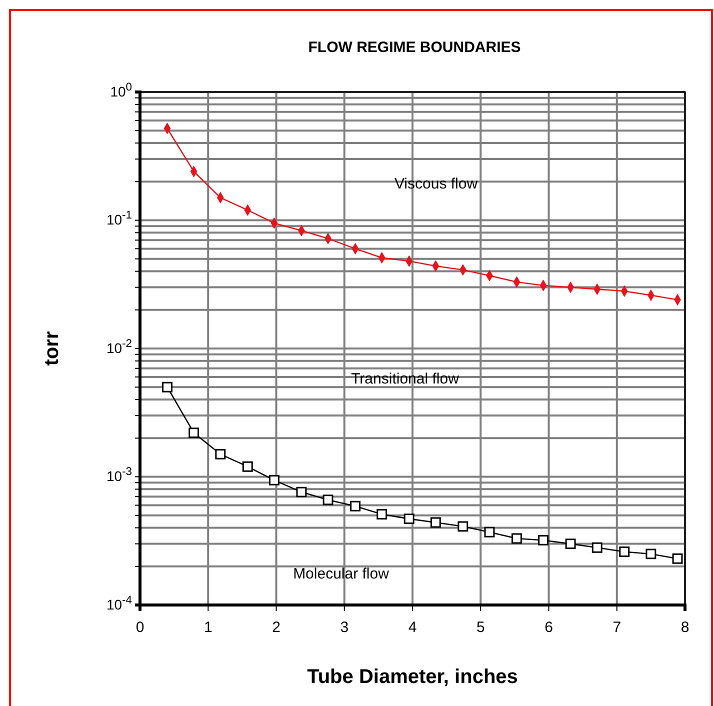 The height and width of the screenshot is (706, 714). Describe the element at coordinates (119, 475) in the screenshot. I see `y-tick-label: 10$^{-3}$` at that location.